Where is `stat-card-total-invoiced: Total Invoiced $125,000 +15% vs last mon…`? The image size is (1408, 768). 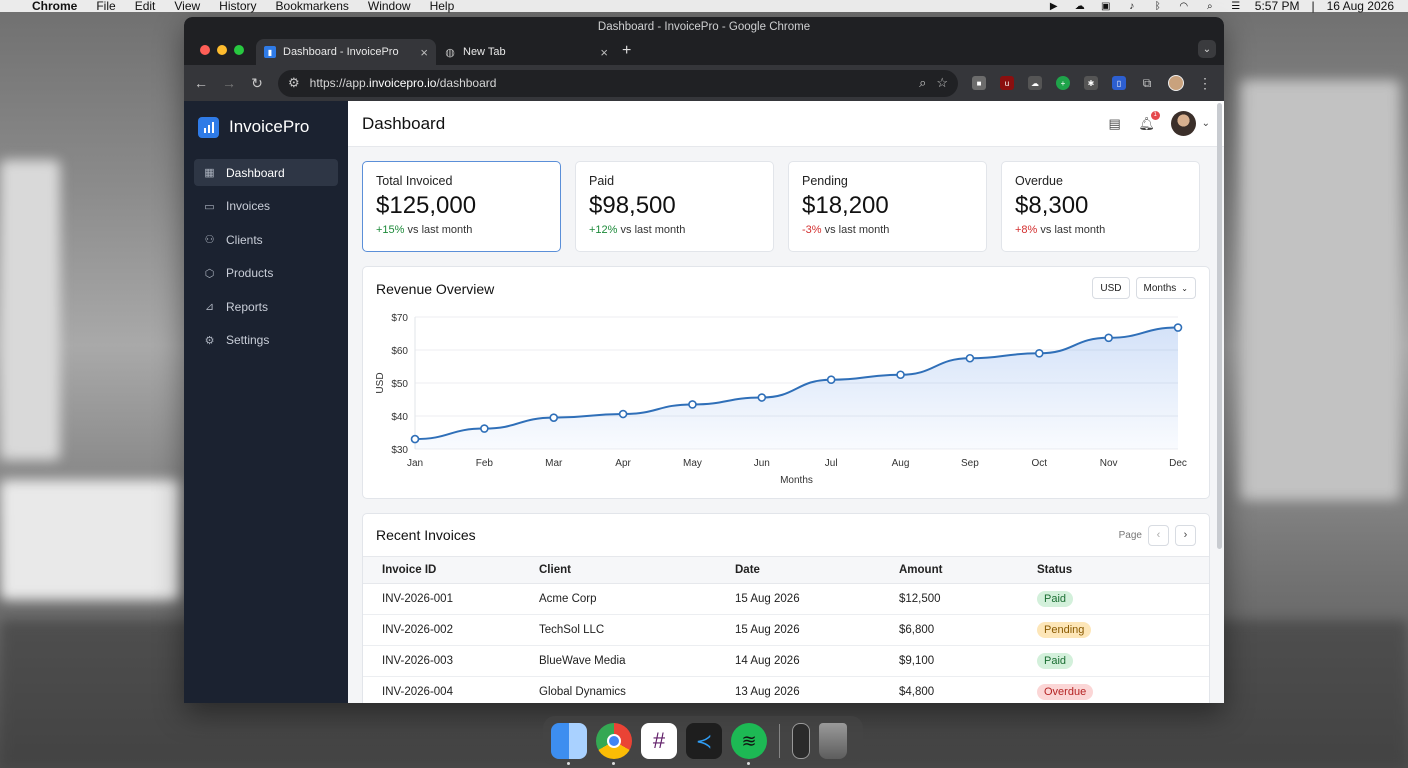
stat-card-total-invoiced: Total Invoiced $125,000 +15% vs last mon… is located at coordinates (461, 206).